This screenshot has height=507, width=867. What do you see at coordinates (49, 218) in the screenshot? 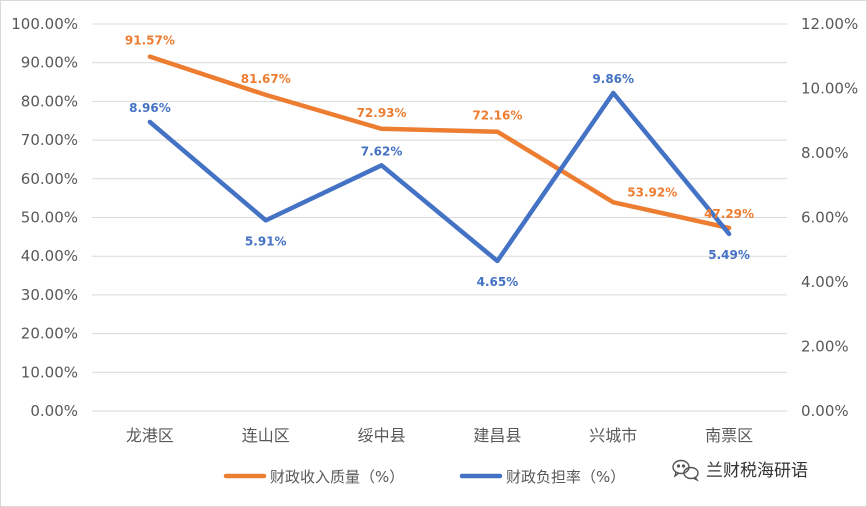
I see `left-tick-label: 50.00%` at bounding box center [49, 218].